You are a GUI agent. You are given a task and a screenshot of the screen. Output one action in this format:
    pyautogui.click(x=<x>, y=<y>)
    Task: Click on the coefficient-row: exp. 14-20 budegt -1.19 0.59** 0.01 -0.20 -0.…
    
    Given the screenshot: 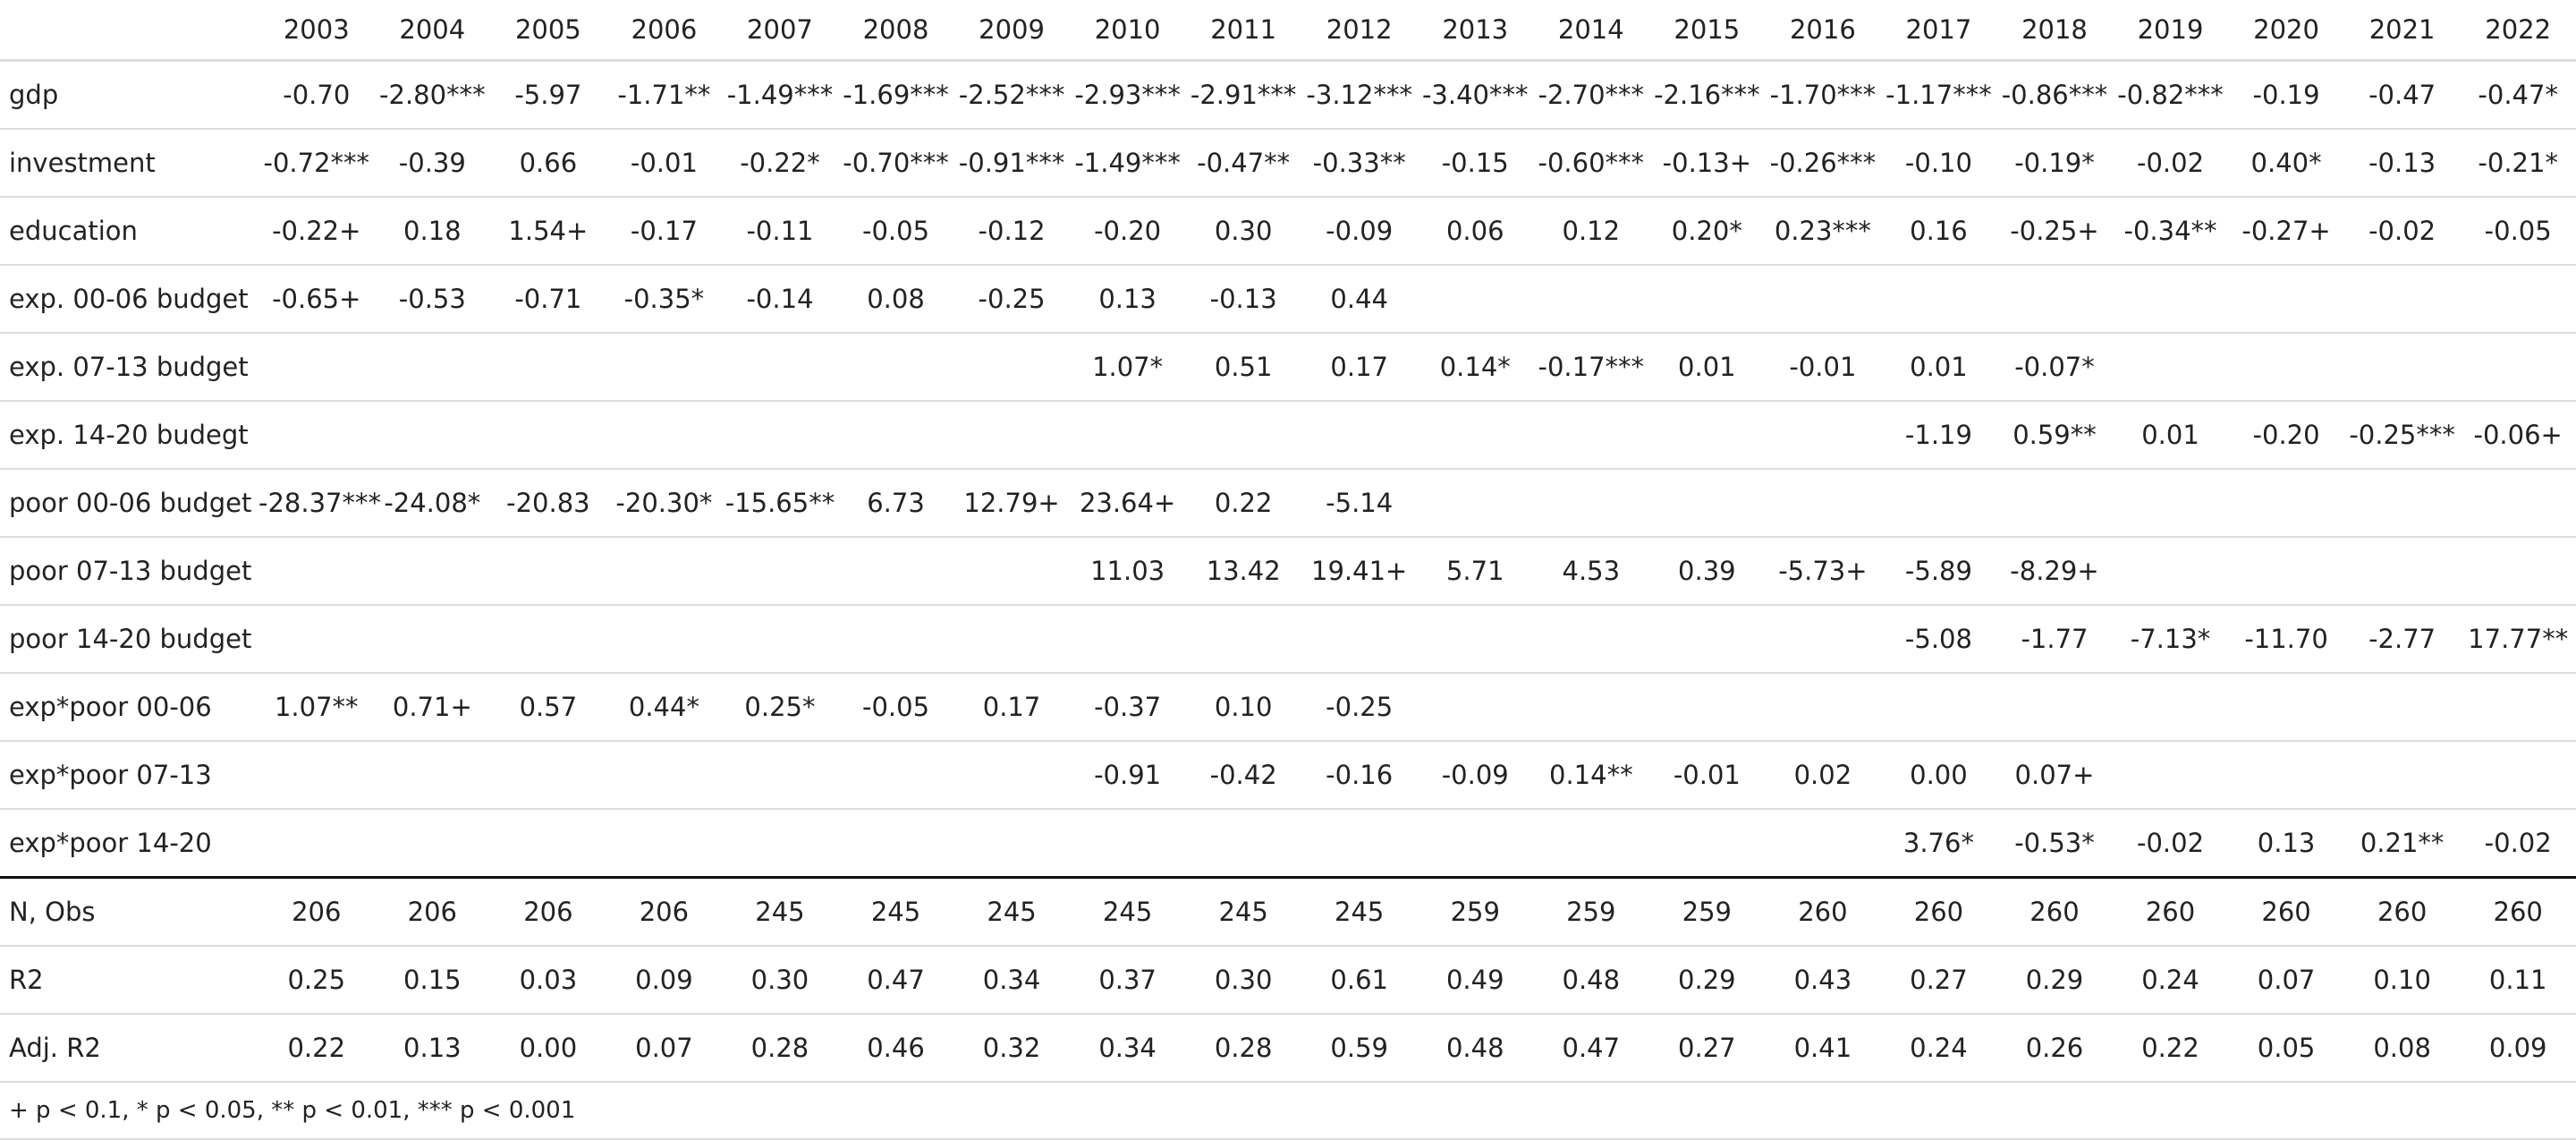 What is the action you would take?
    pyautogui.click(x=1288, y=435)
    